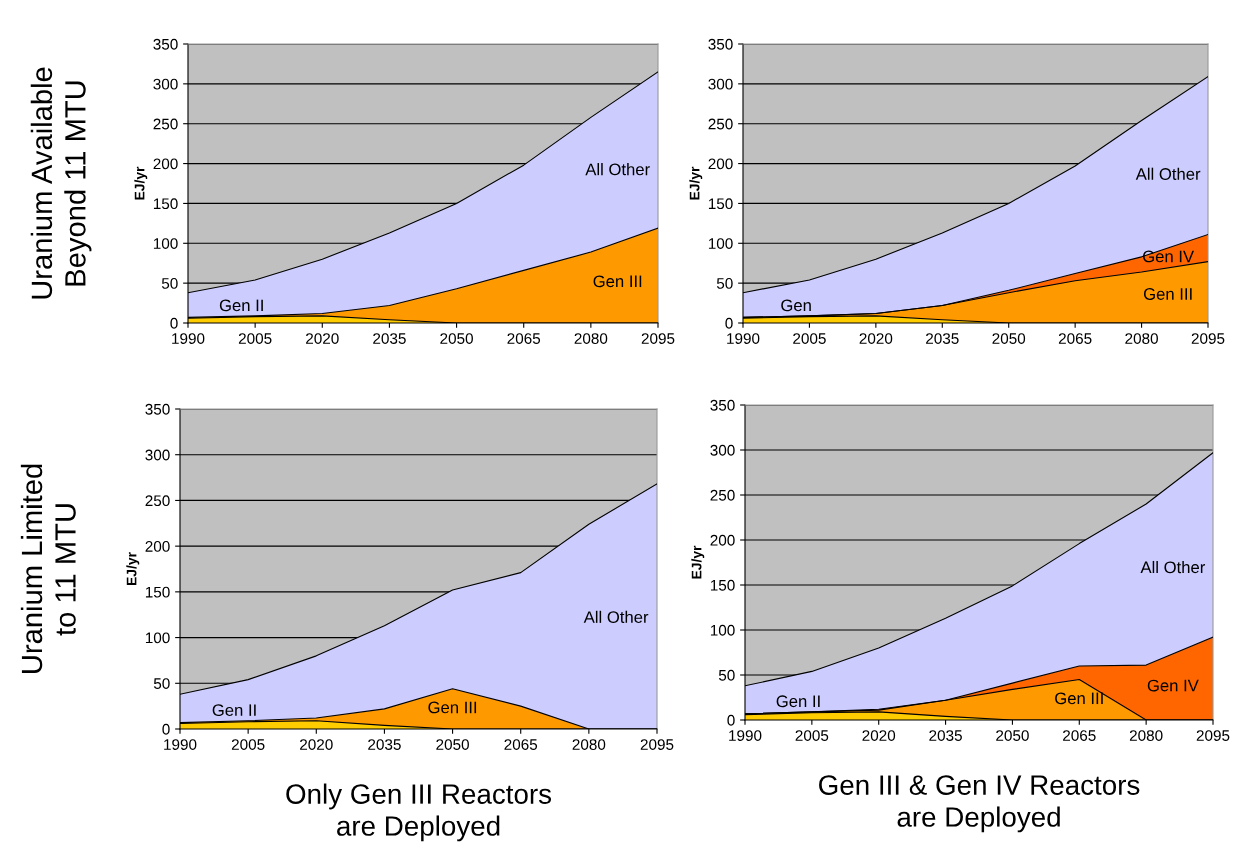 The height and width of the screenshot is (859, 1234). Describe the element at coordinates (48, 568) in the screenshot. I see `text: Uranium Limited to 11 MTU` at that location.